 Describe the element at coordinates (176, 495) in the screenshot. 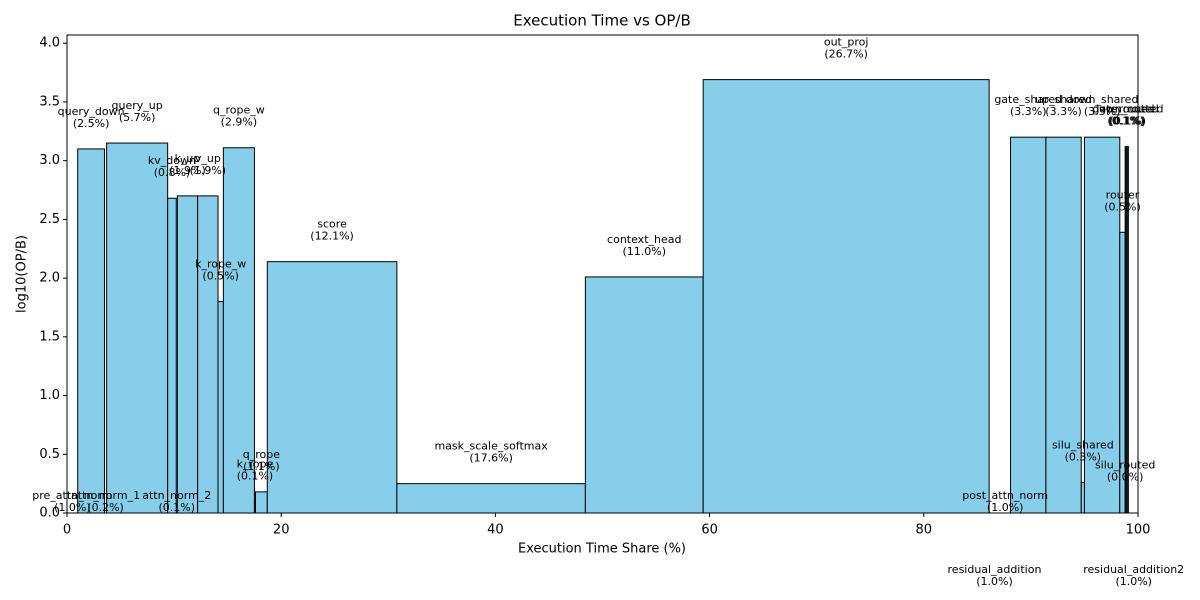

I see `bar-label: attn_norm_2` at that location.